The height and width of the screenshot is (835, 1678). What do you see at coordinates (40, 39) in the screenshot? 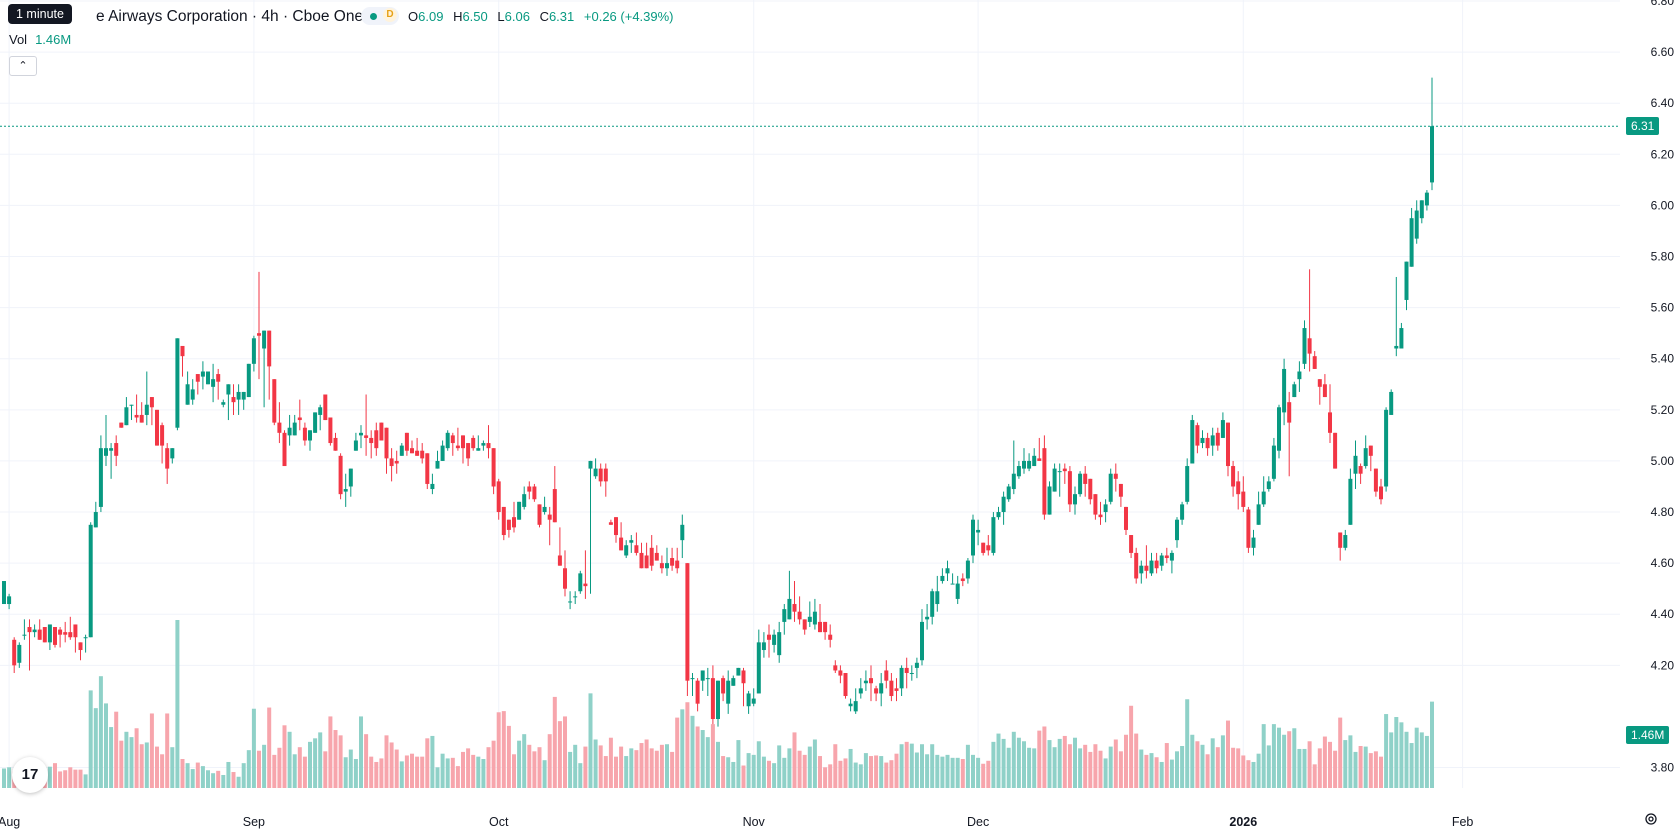
I see `volume-legend: Vol 1.46M` at bounding box center [40, 39].